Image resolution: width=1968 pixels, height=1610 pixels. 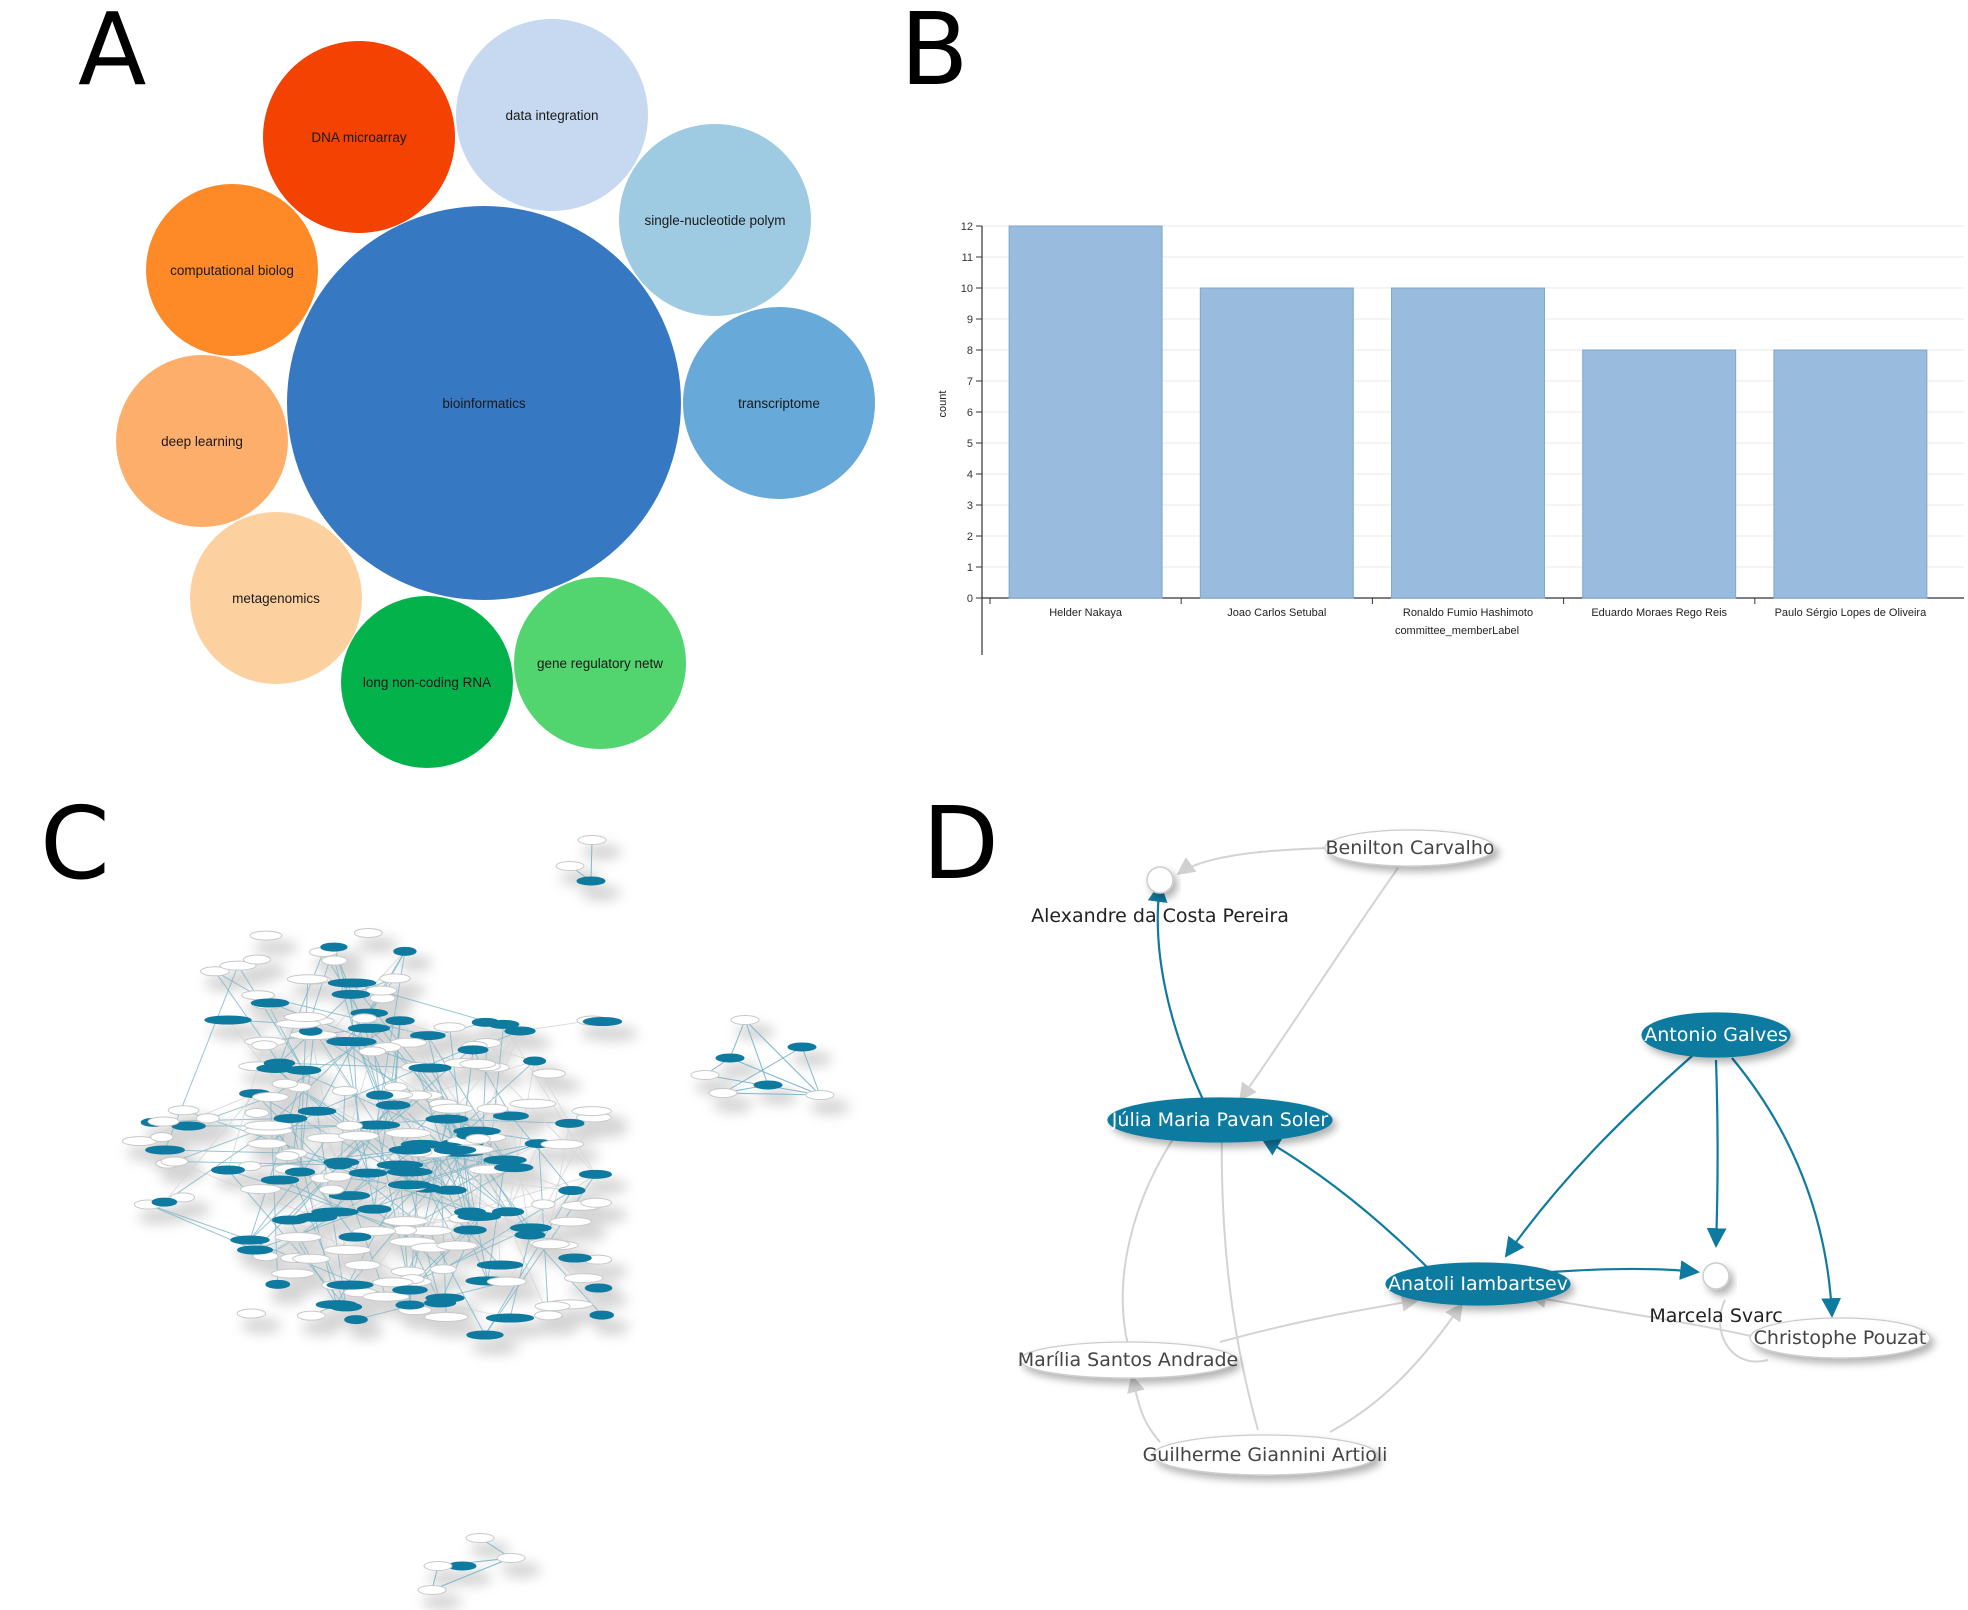 What do you see at coordinates (1715, 1316) in the screenshot?
I see `node-label-marcela-svarc: Marcela Svarc` at bounding box center [1715, 1316].